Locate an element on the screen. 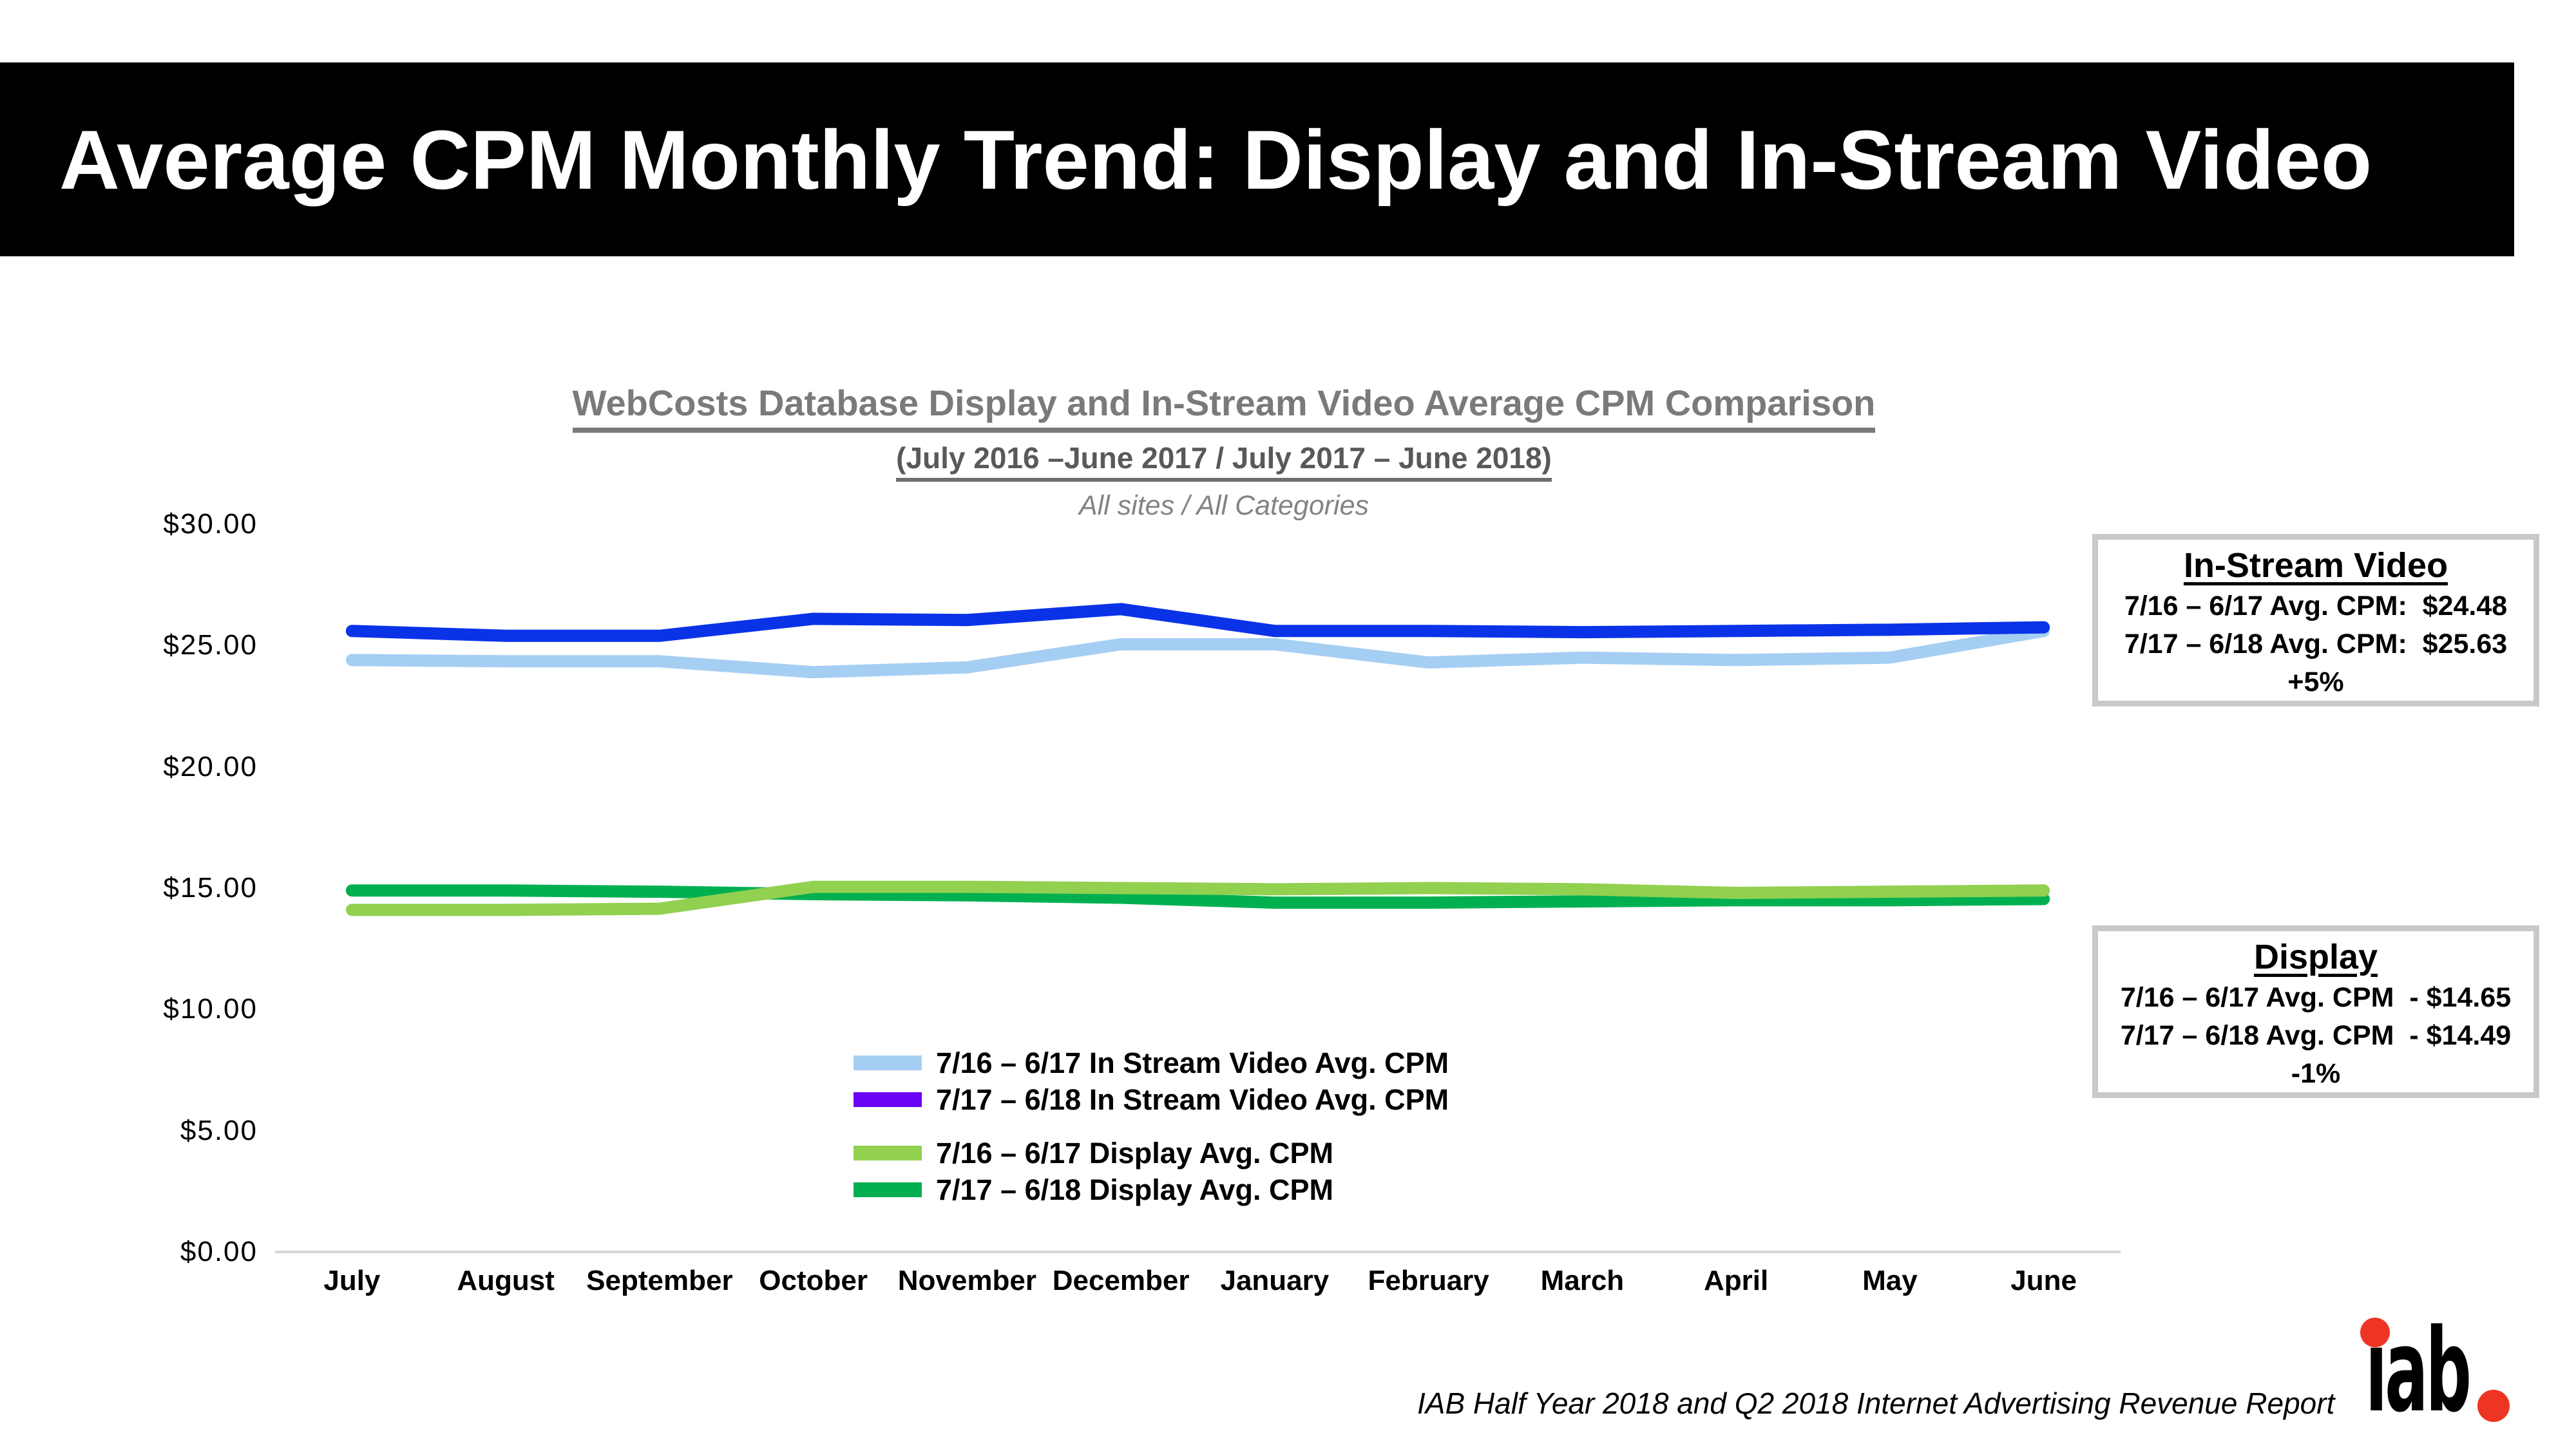  x-tick-label: October is located at coordinates (813, 1281).